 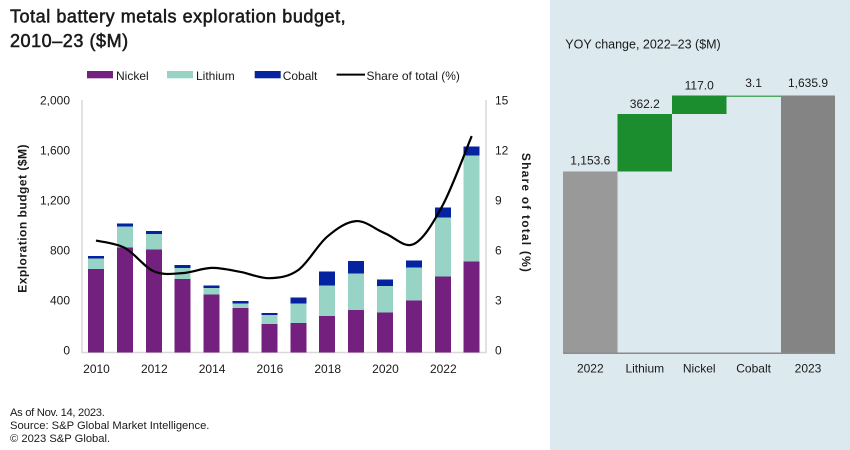 I want to click on svg-text: 2012, so click(x=154, y=369).